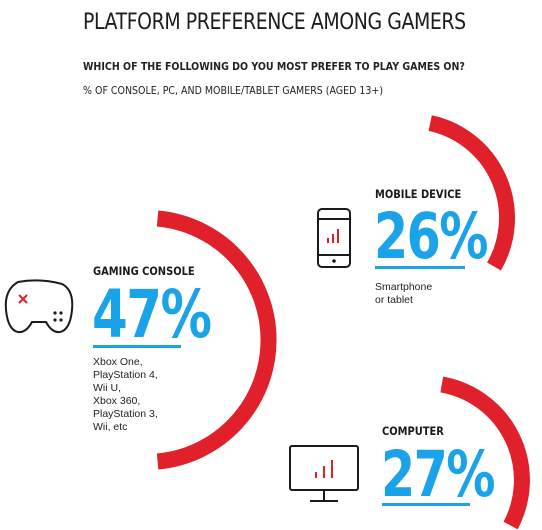 The width and height of the screenshot is (542, 530). What do you see at coordinates (216, 340) in the screenshot?
I see `arc-gaming-console` at bounding box center [216, 340].